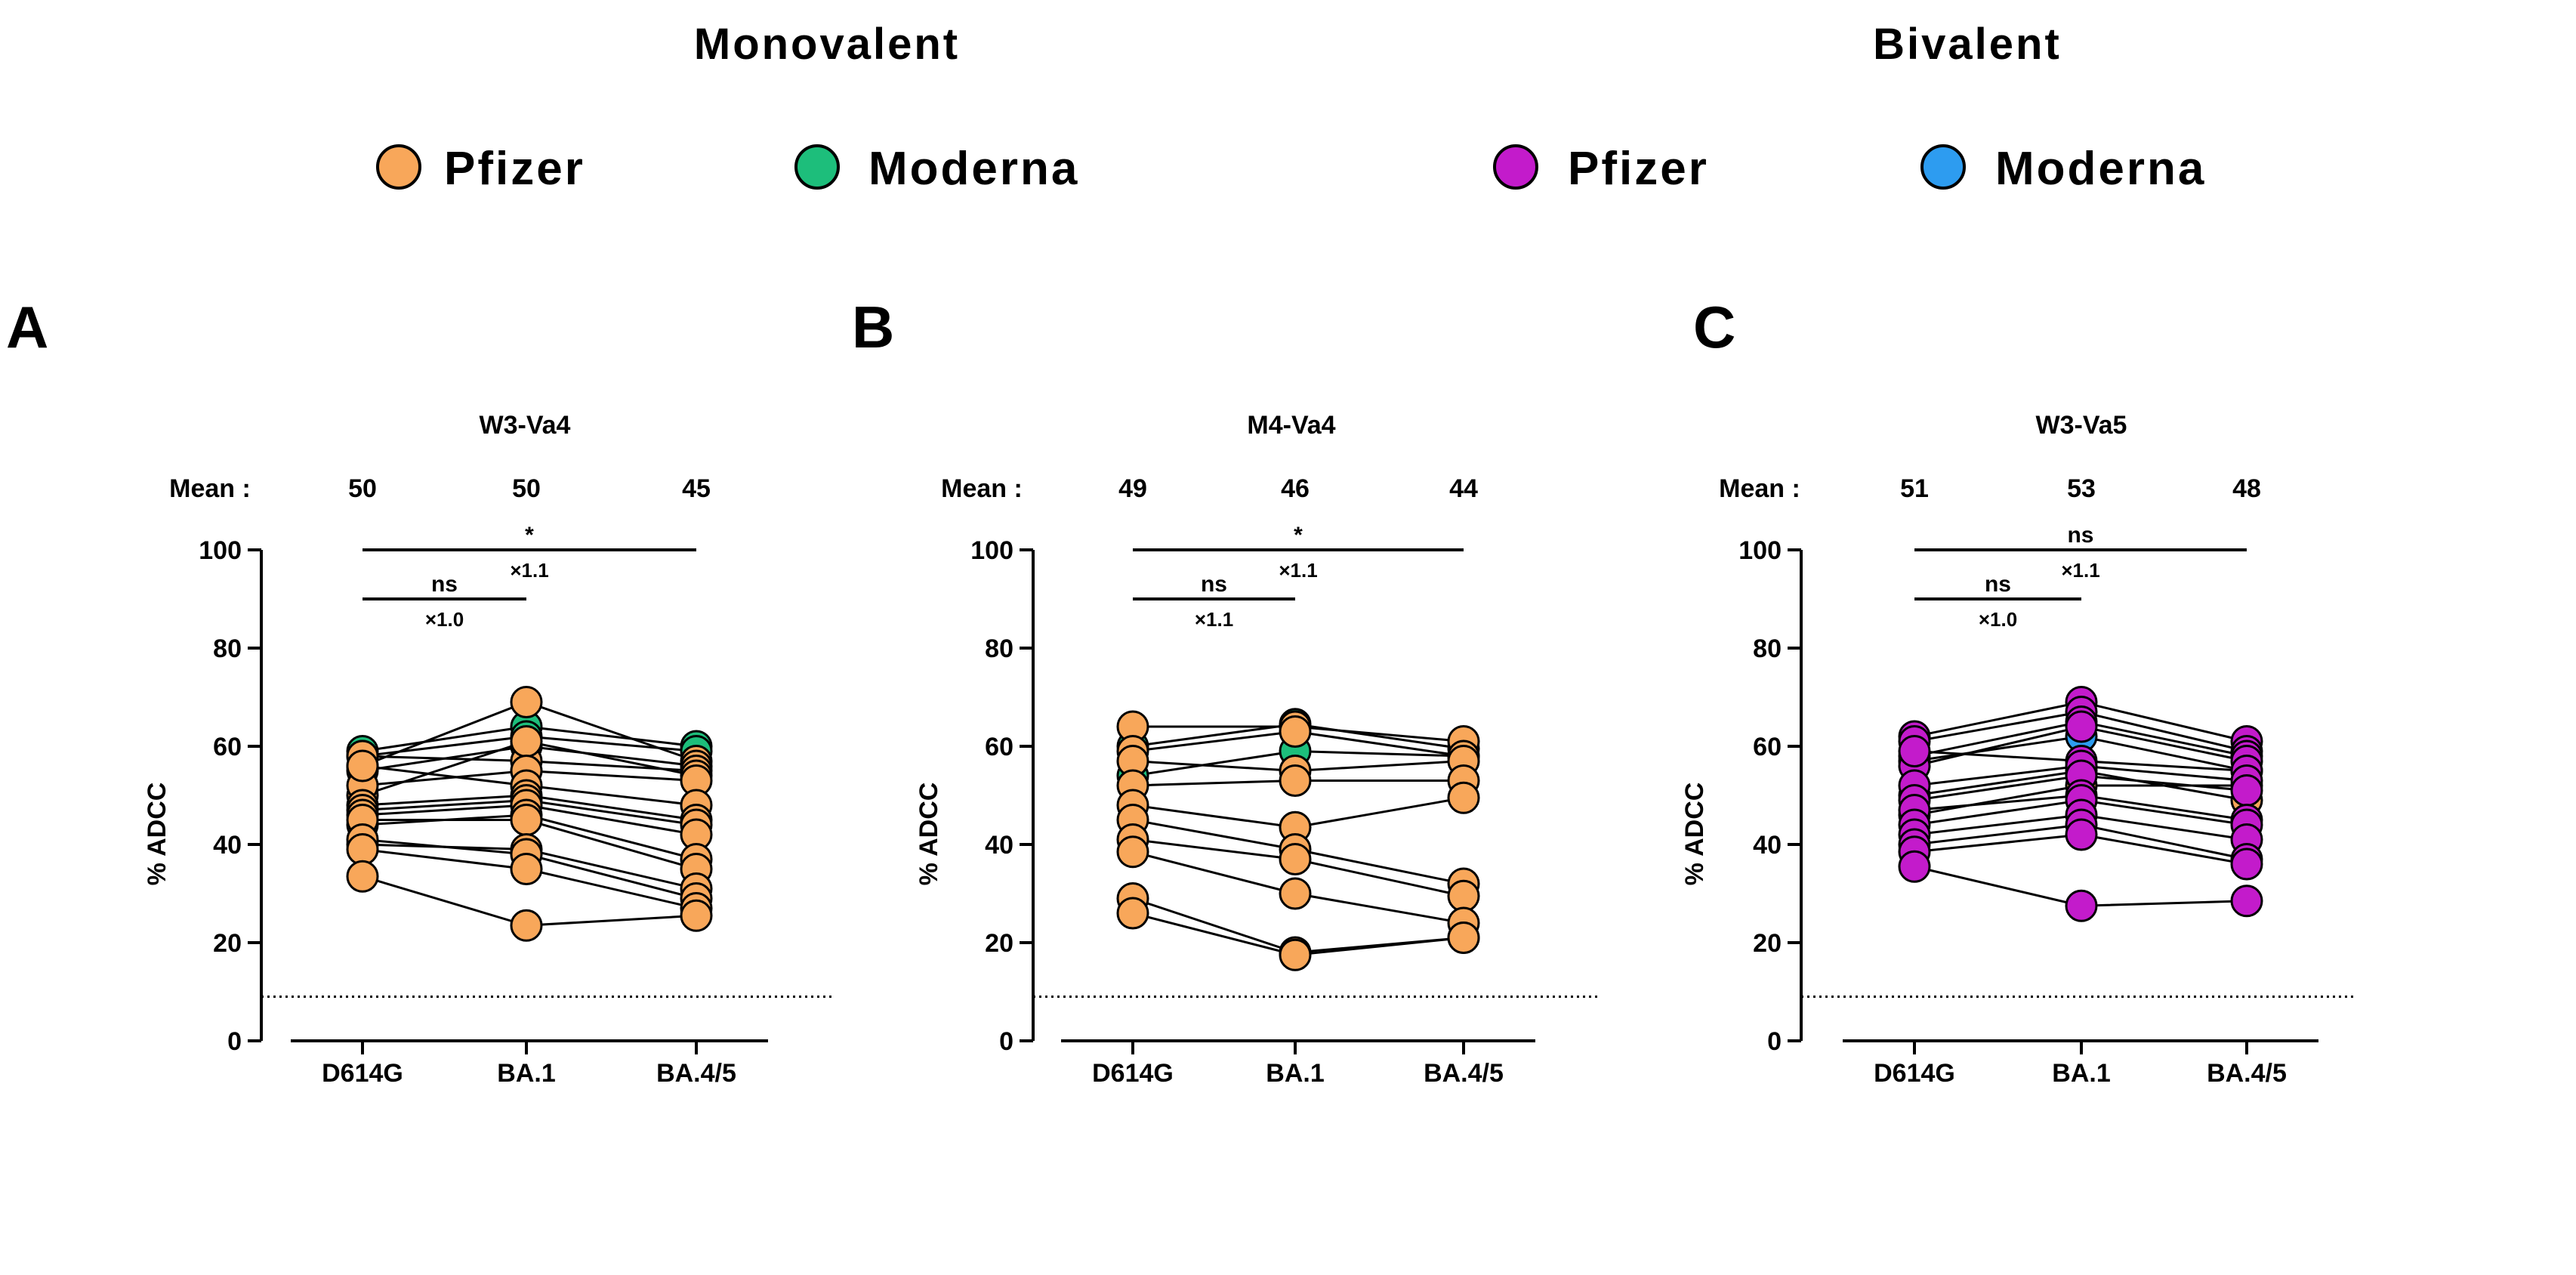 Image resolution: width=2576 pixels, height=1275 pixels. What do you see at coordinates (1132, 488) in the screenshot?
I see `mean-value: 49` at bounding box center [1132, 488].